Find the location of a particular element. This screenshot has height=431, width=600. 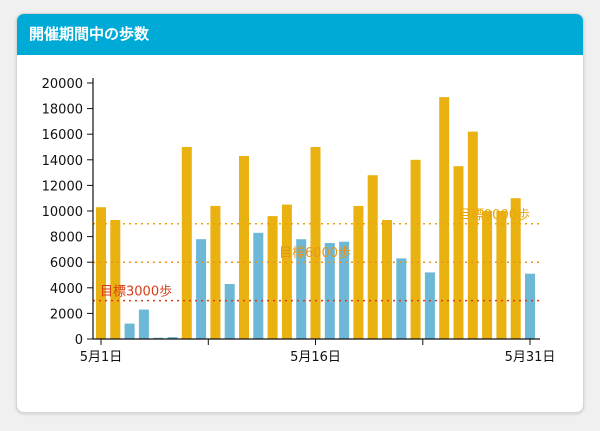

card-title: 開催期間中の歩数 is located at coordinates (300, 34).